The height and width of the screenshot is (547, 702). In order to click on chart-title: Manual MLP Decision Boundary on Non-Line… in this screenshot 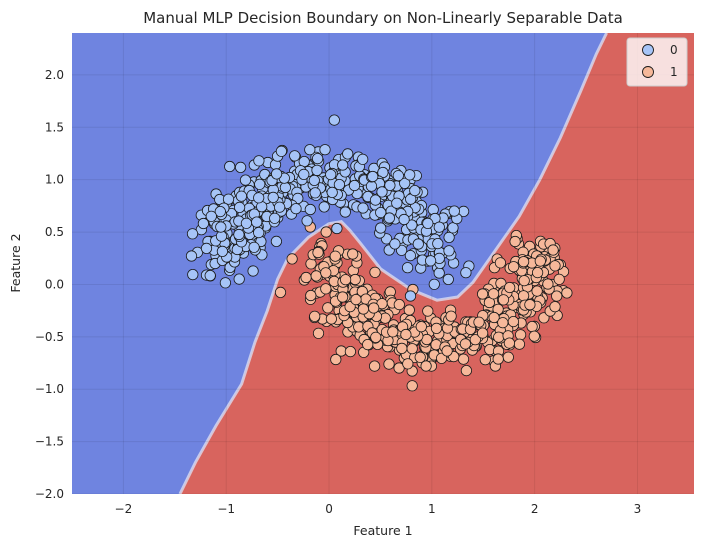, I will do `click(383, 18)`.